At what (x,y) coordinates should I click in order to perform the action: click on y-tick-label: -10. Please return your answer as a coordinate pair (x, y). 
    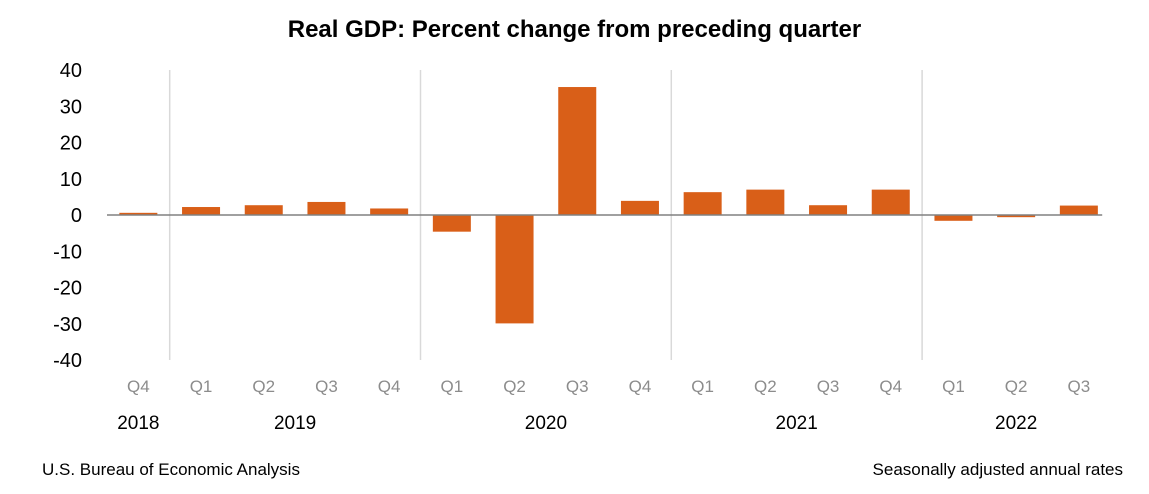
    Looking at the image, I should click on (67, 252).